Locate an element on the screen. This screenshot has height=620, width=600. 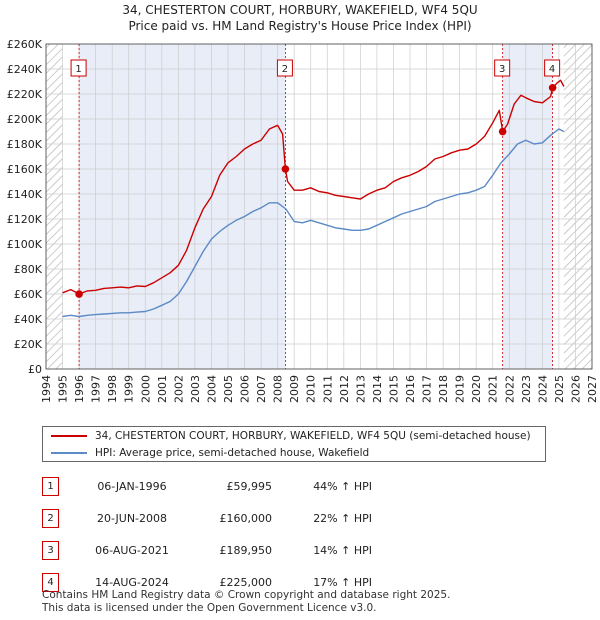
x-tick-label: 1997 is located at coordinates (96, 389).